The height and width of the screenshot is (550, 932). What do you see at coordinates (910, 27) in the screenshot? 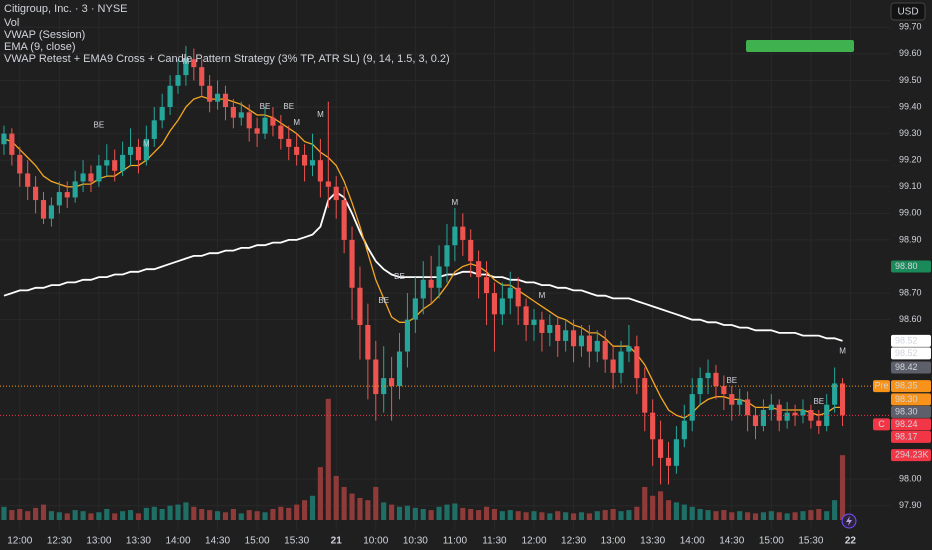
I see `y-tick-label: 99.70` at bounding box center [910, 27].